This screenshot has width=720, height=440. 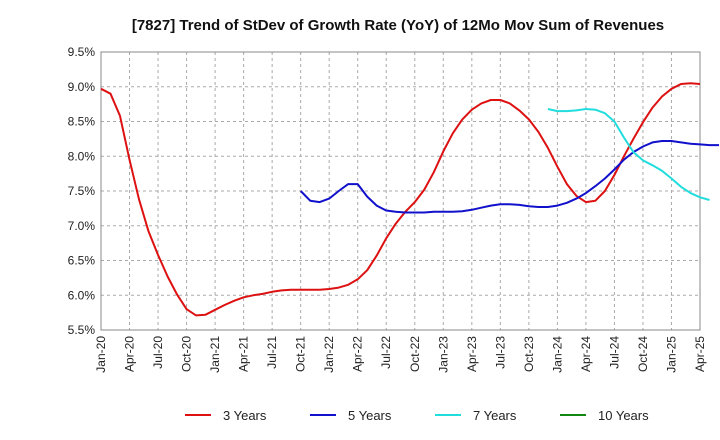 What do you see at coordinates (245, 415) in the screenshot?
I see `legend-label: 3 Years` at bounding box center [245, 415].